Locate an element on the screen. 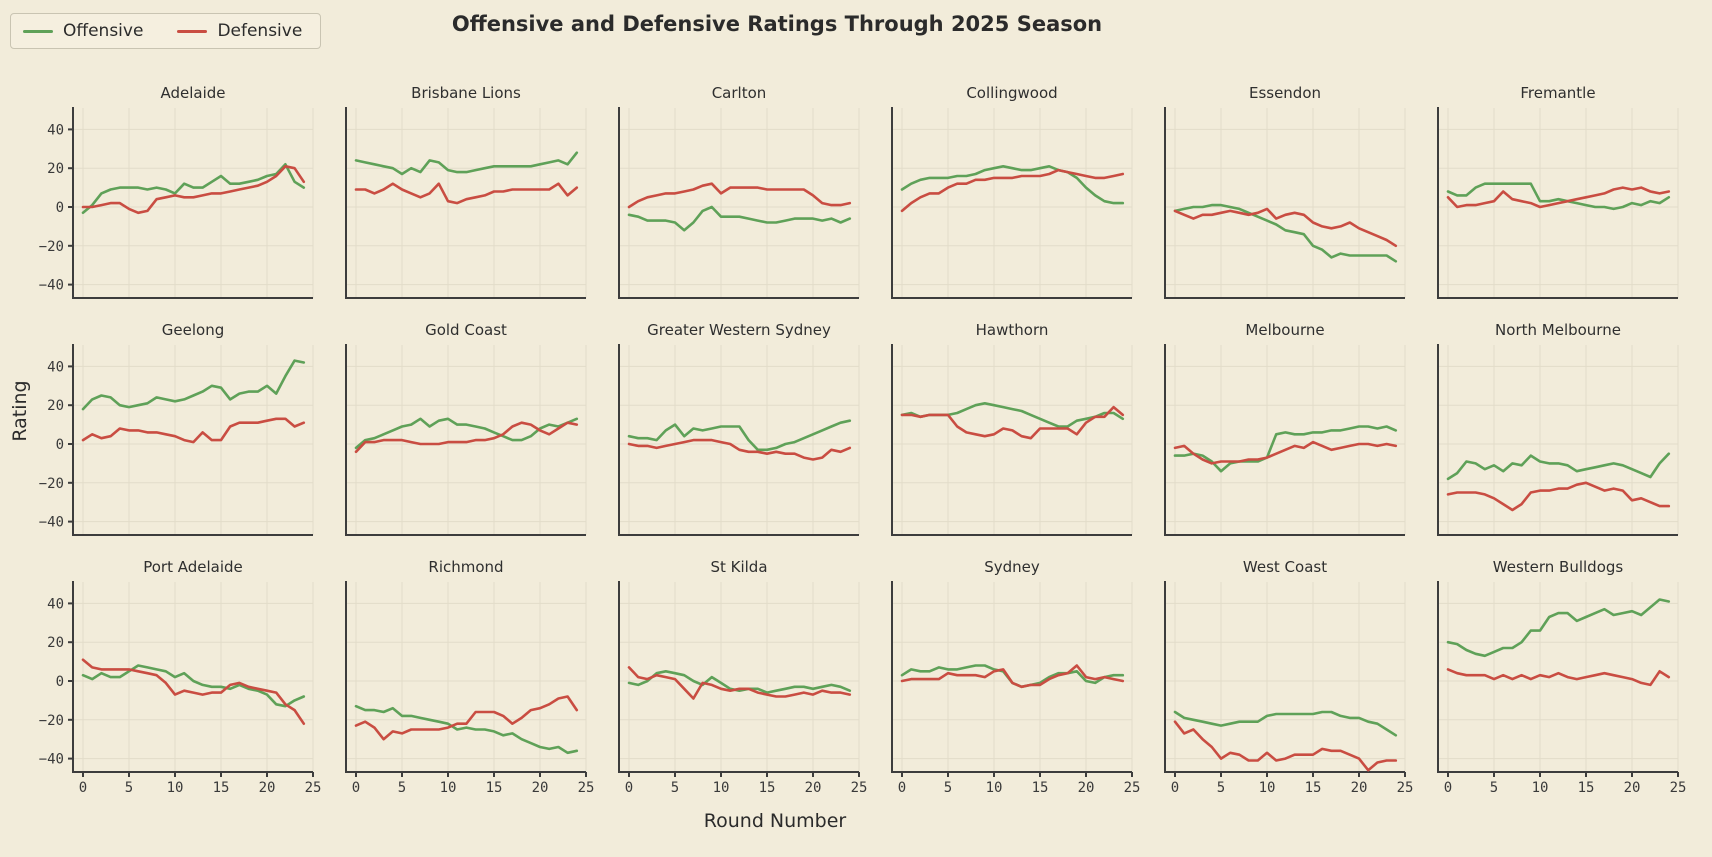 The height and width of the screenshot is (857, 1712). offensive-line-geelong is located at coordinates (193, 385).